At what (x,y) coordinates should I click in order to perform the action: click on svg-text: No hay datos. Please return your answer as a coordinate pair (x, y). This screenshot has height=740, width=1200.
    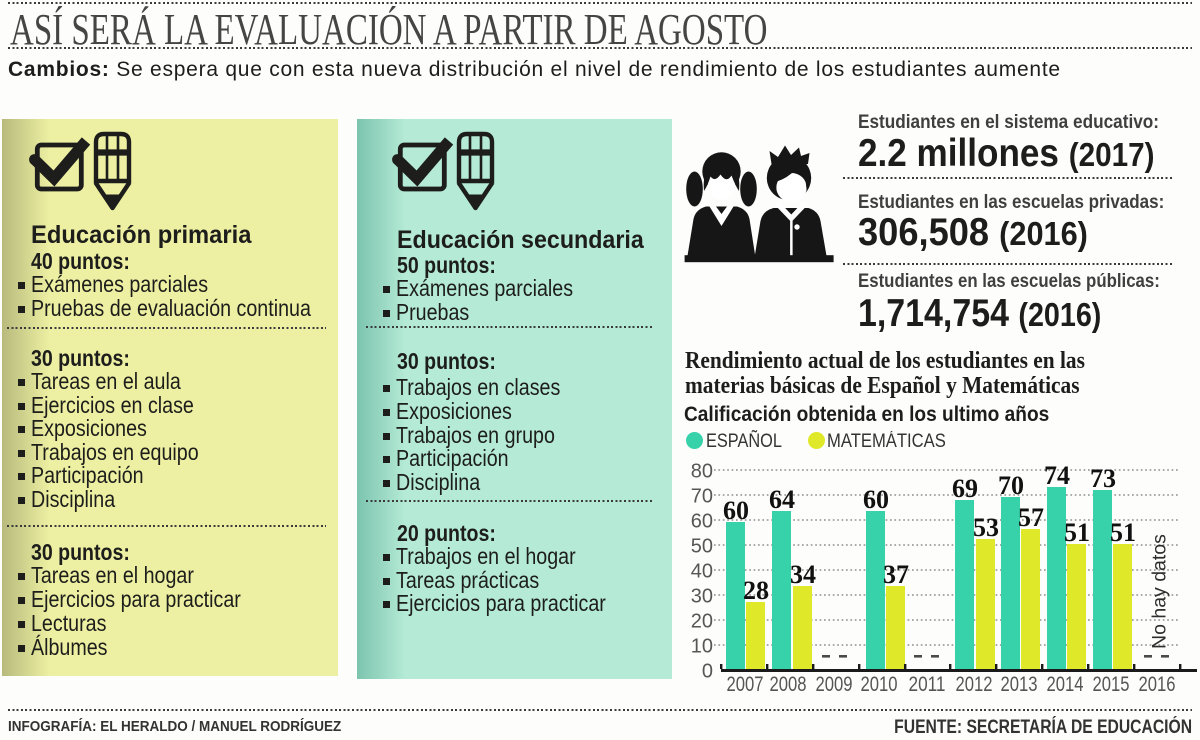
    Looking at the image, I should click on (1160, 591).